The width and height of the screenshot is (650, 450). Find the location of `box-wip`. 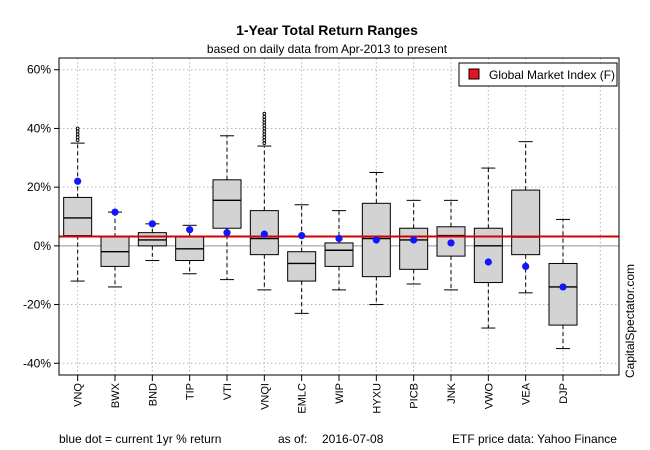

box-wip is located at coordinates (339, 254).